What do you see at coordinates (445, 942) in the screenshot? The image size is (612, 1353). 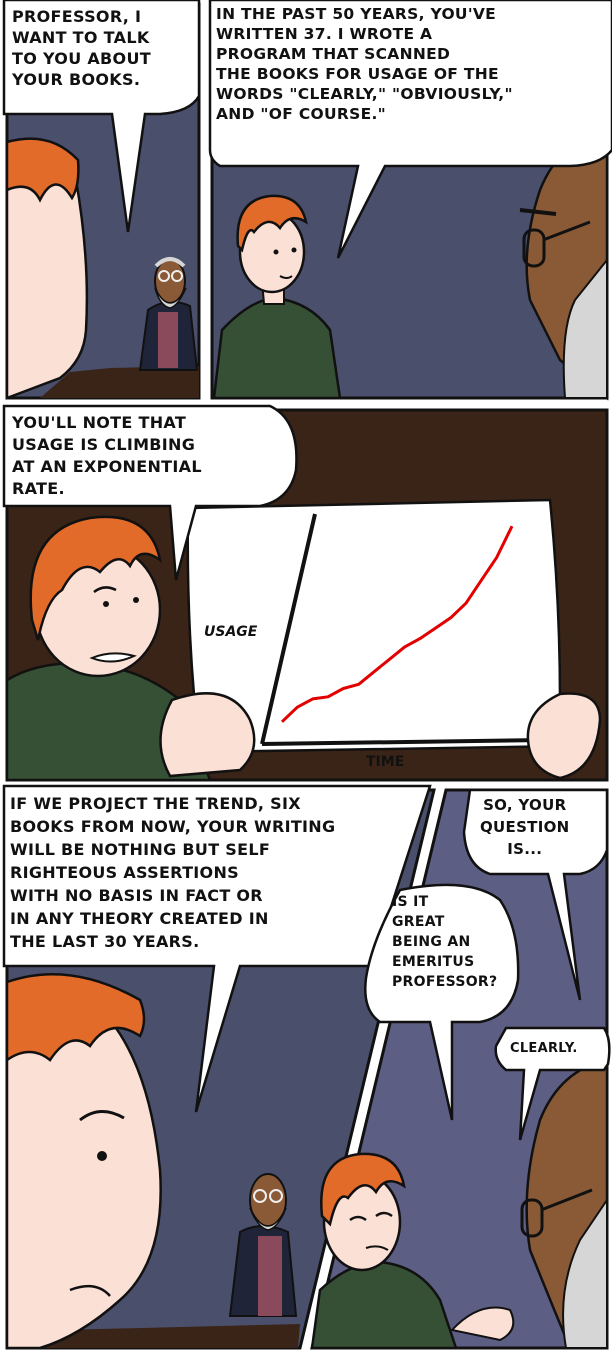 I see `panel-5-speech-student-question: IS IT GREAT BEING AN EMERITUS PROFESSOR?` at bounding box center [445, 942].